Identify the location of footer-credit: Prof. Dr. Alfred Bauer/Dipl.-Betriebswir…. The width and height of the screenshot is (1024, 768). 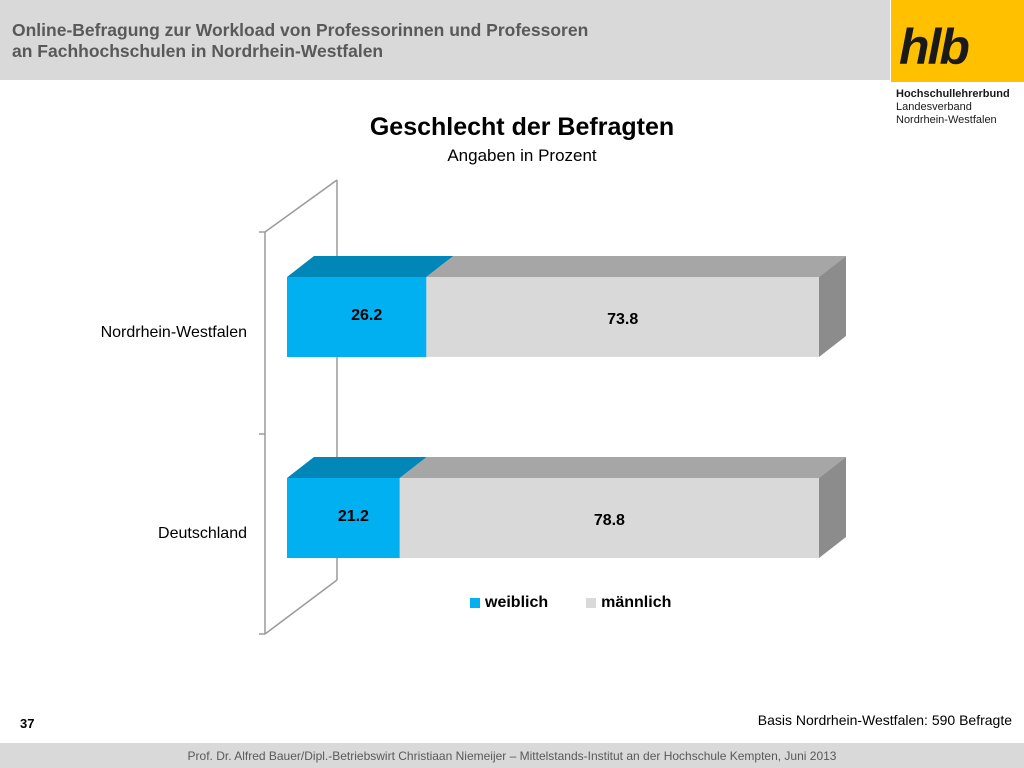
(512, 756).